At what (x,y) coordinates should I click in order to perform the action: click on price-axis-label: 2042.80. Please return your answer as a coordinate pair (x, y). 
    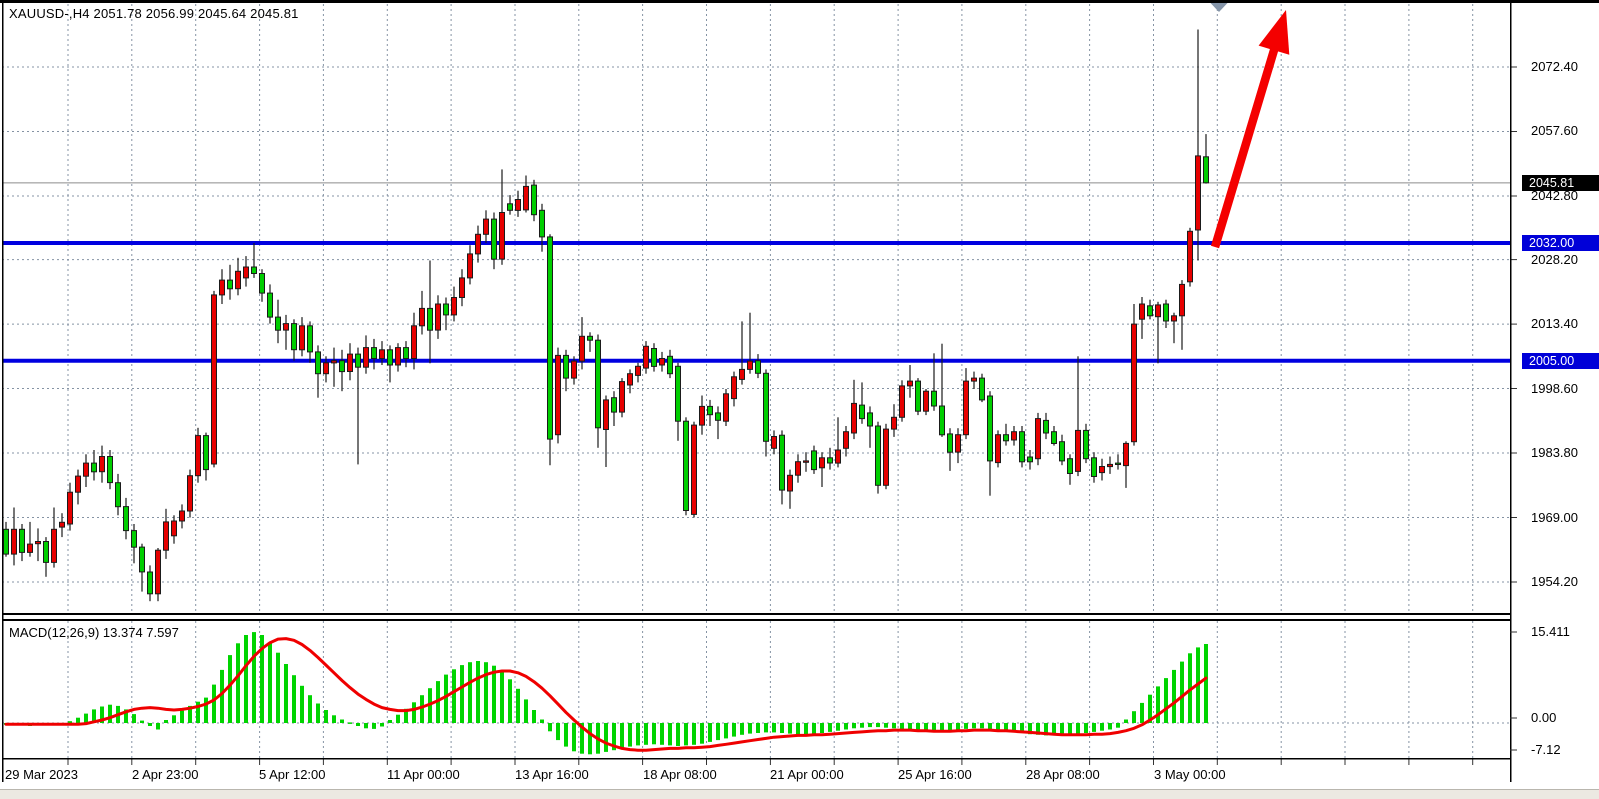
    Looking at the image, I should click on (1554, 195).